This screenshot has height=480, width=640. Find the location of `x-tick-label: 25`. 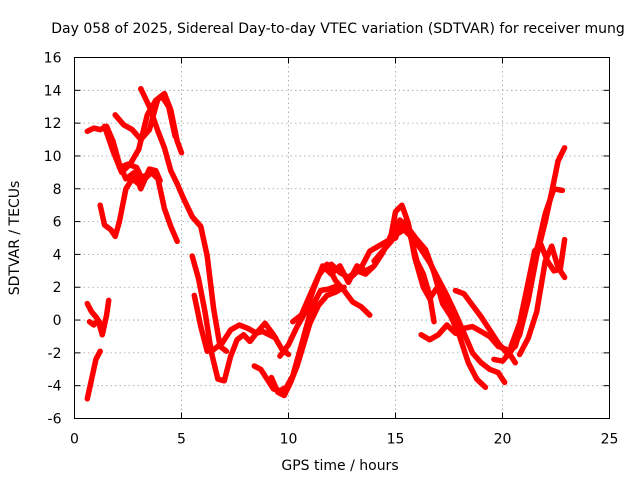

x-tick-label: 25 is located at coordinates (610, 440).